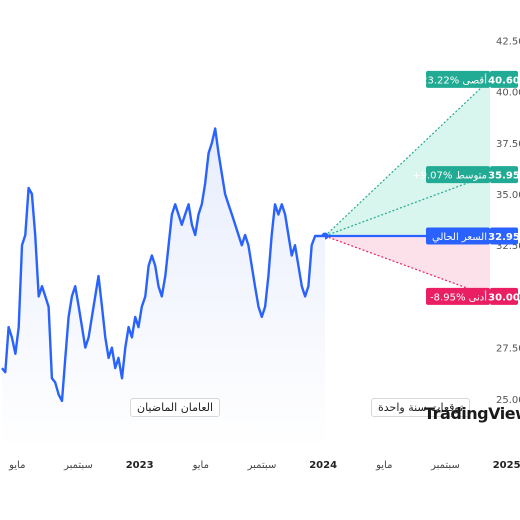  I want to click on forecast-current-tag-label-bg, so click(458, 236).